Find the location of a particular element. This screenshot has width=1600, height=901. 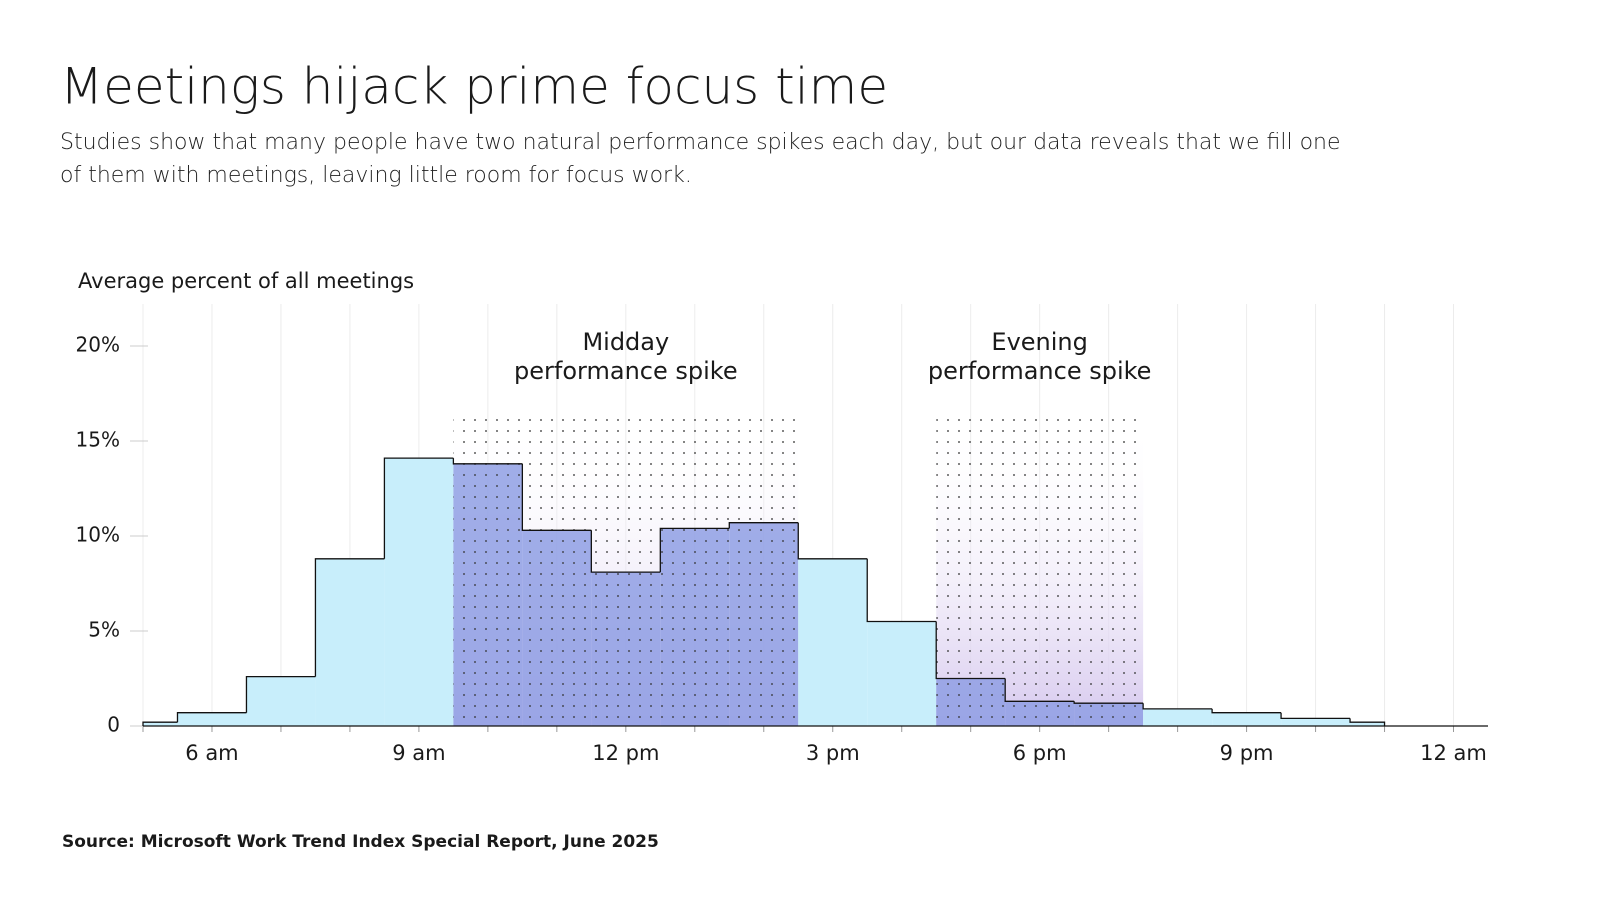

y-axis-label: Average percent of all meetings is located at coordinates (246, 281).